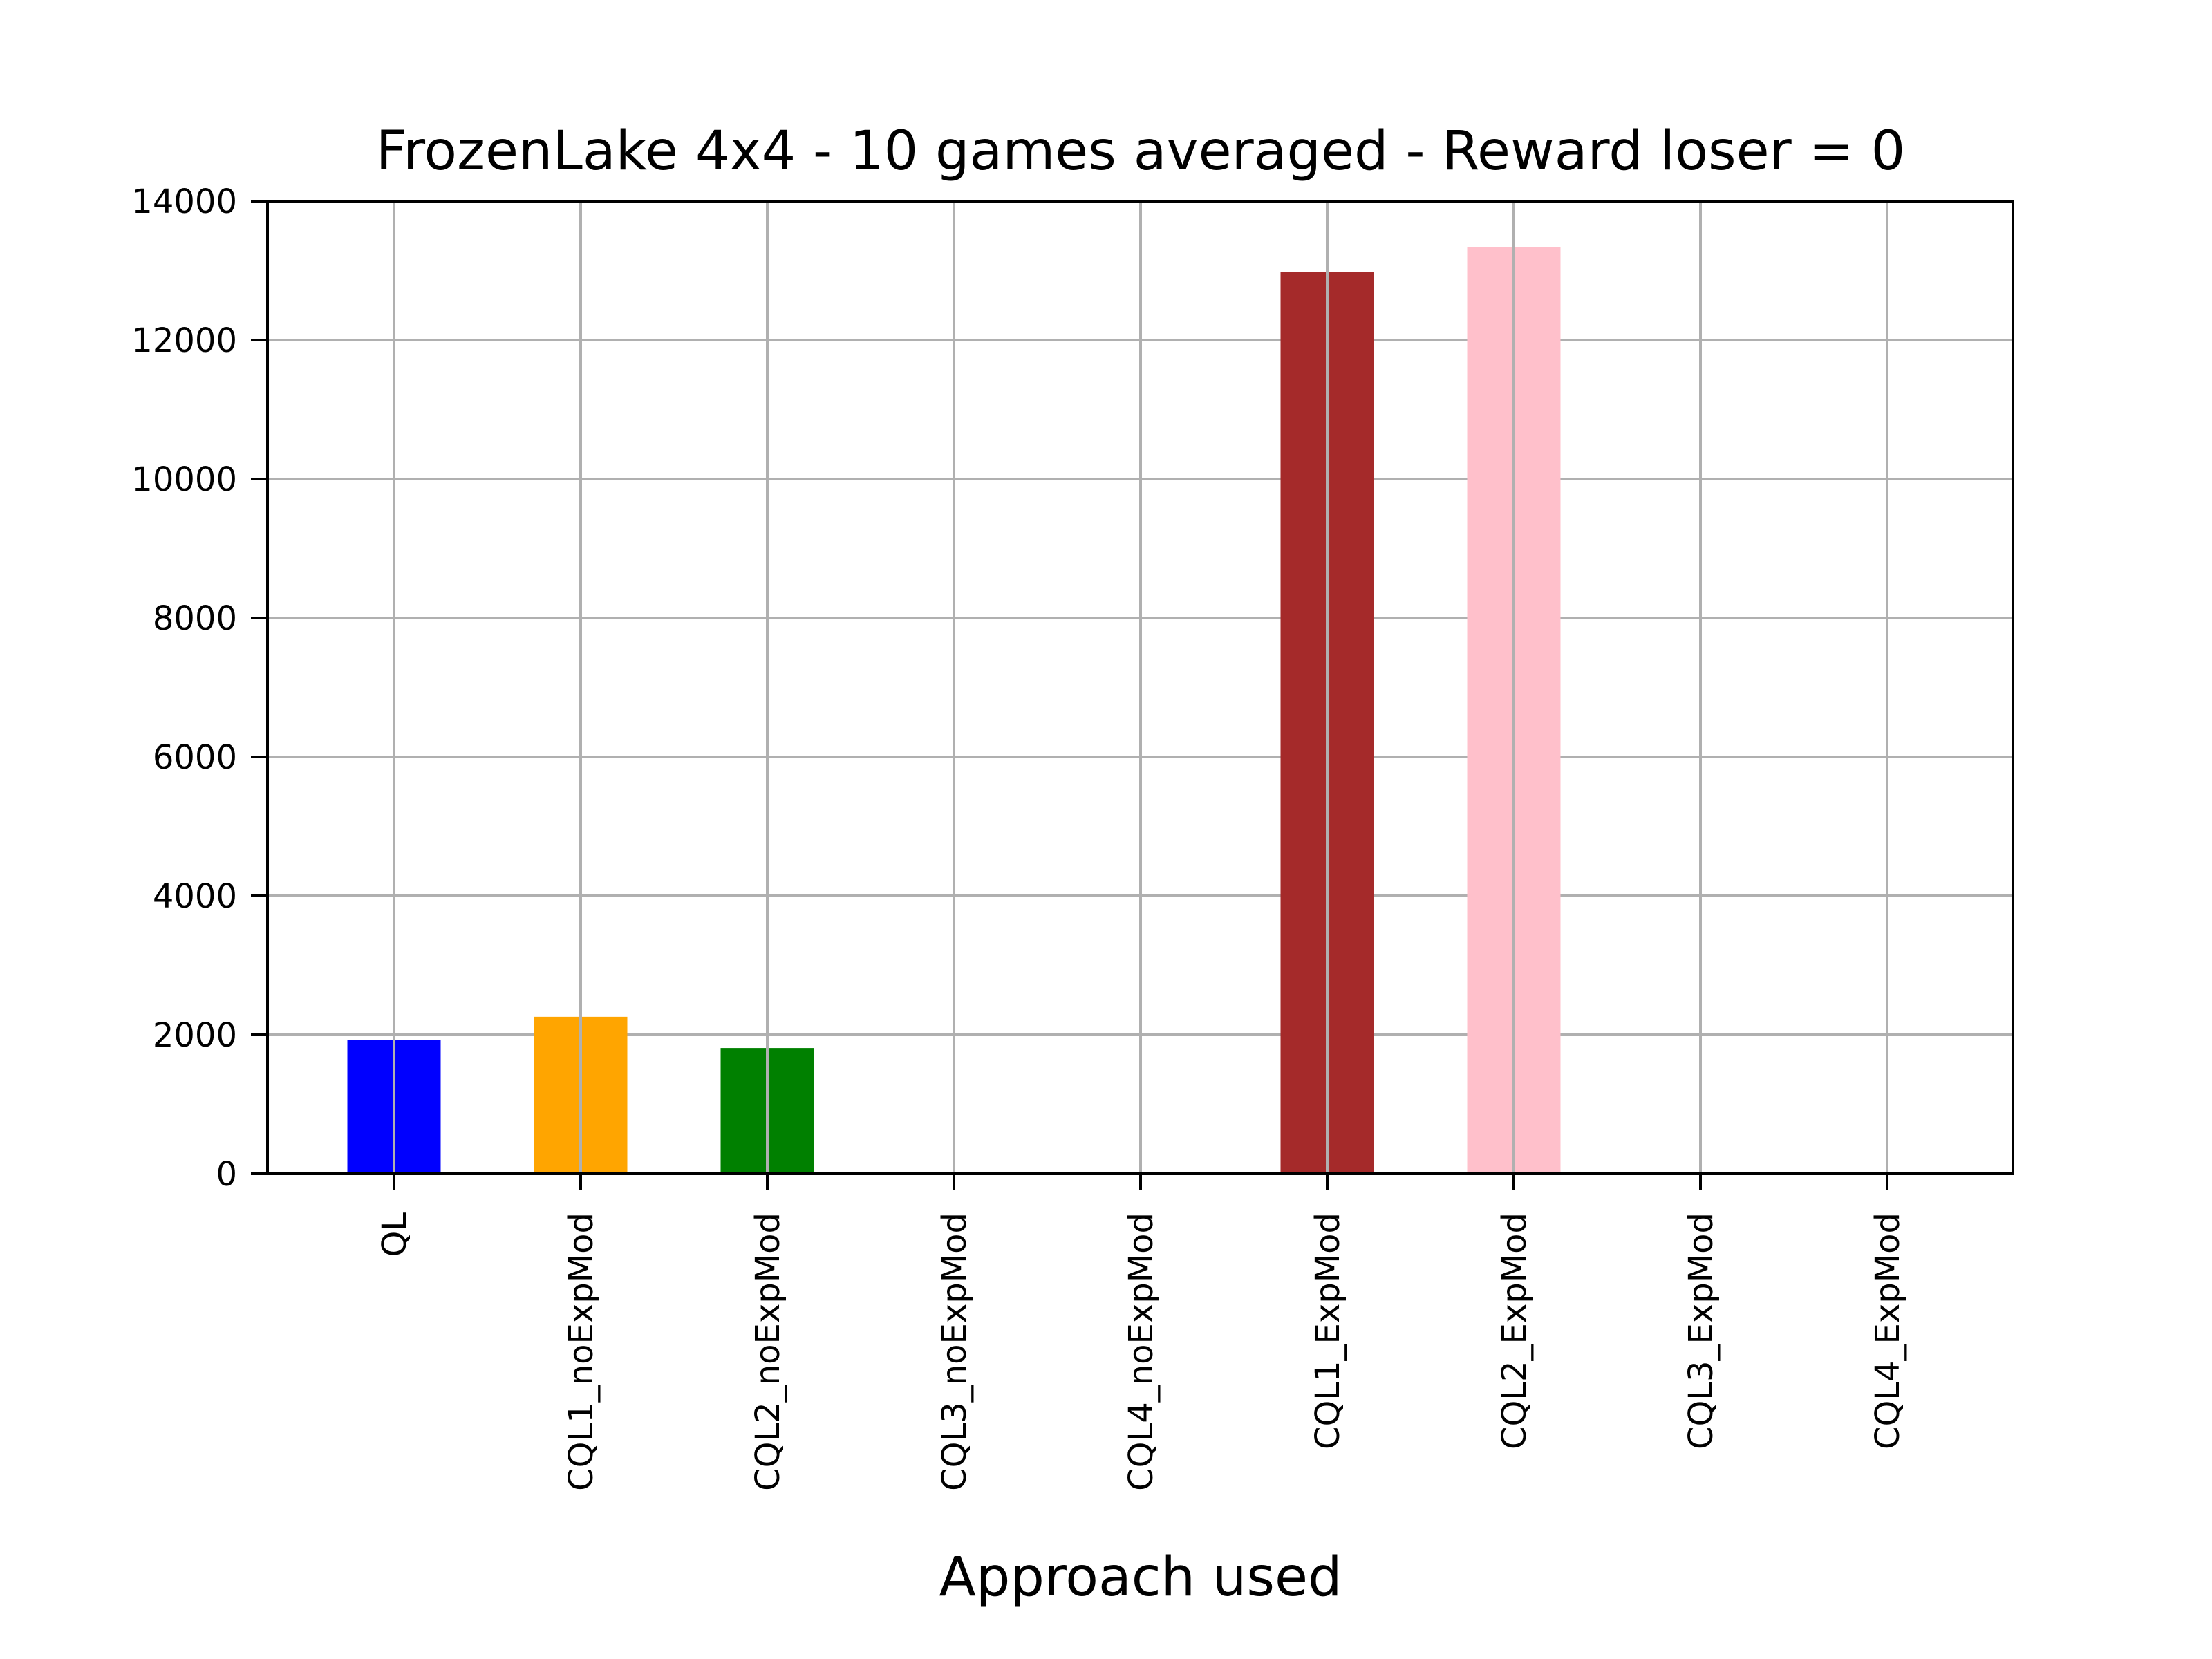 The width and height of the screenshot is (2212, 1659). What do you see at coordinates (581, 1351) in the screenshot?
I see `x-tick-label: CQL1_noExpMod` at bounding box center [581, 1351].